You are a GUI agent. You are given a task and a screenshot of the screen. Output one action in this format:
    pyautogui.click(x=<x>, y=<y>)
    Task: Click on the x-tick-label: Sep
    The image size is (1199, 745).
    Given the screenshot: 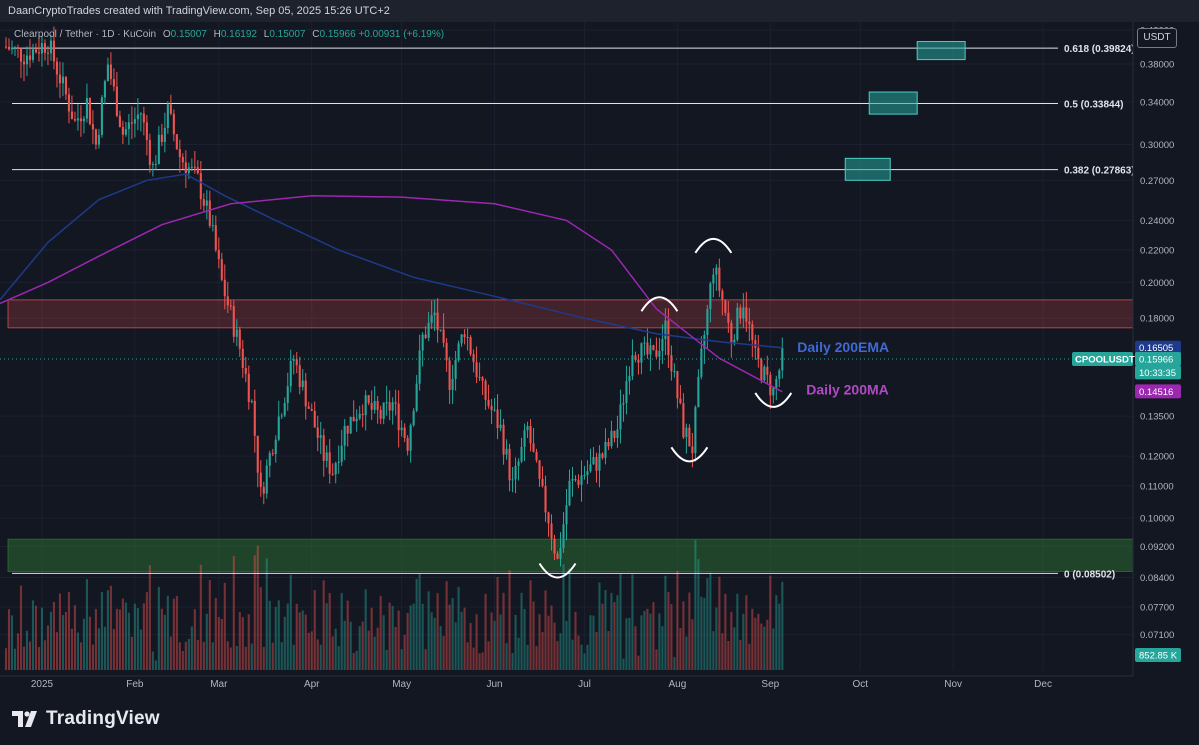 What is the action you would take?
    pyautogui.click(x=770, y=684)
    